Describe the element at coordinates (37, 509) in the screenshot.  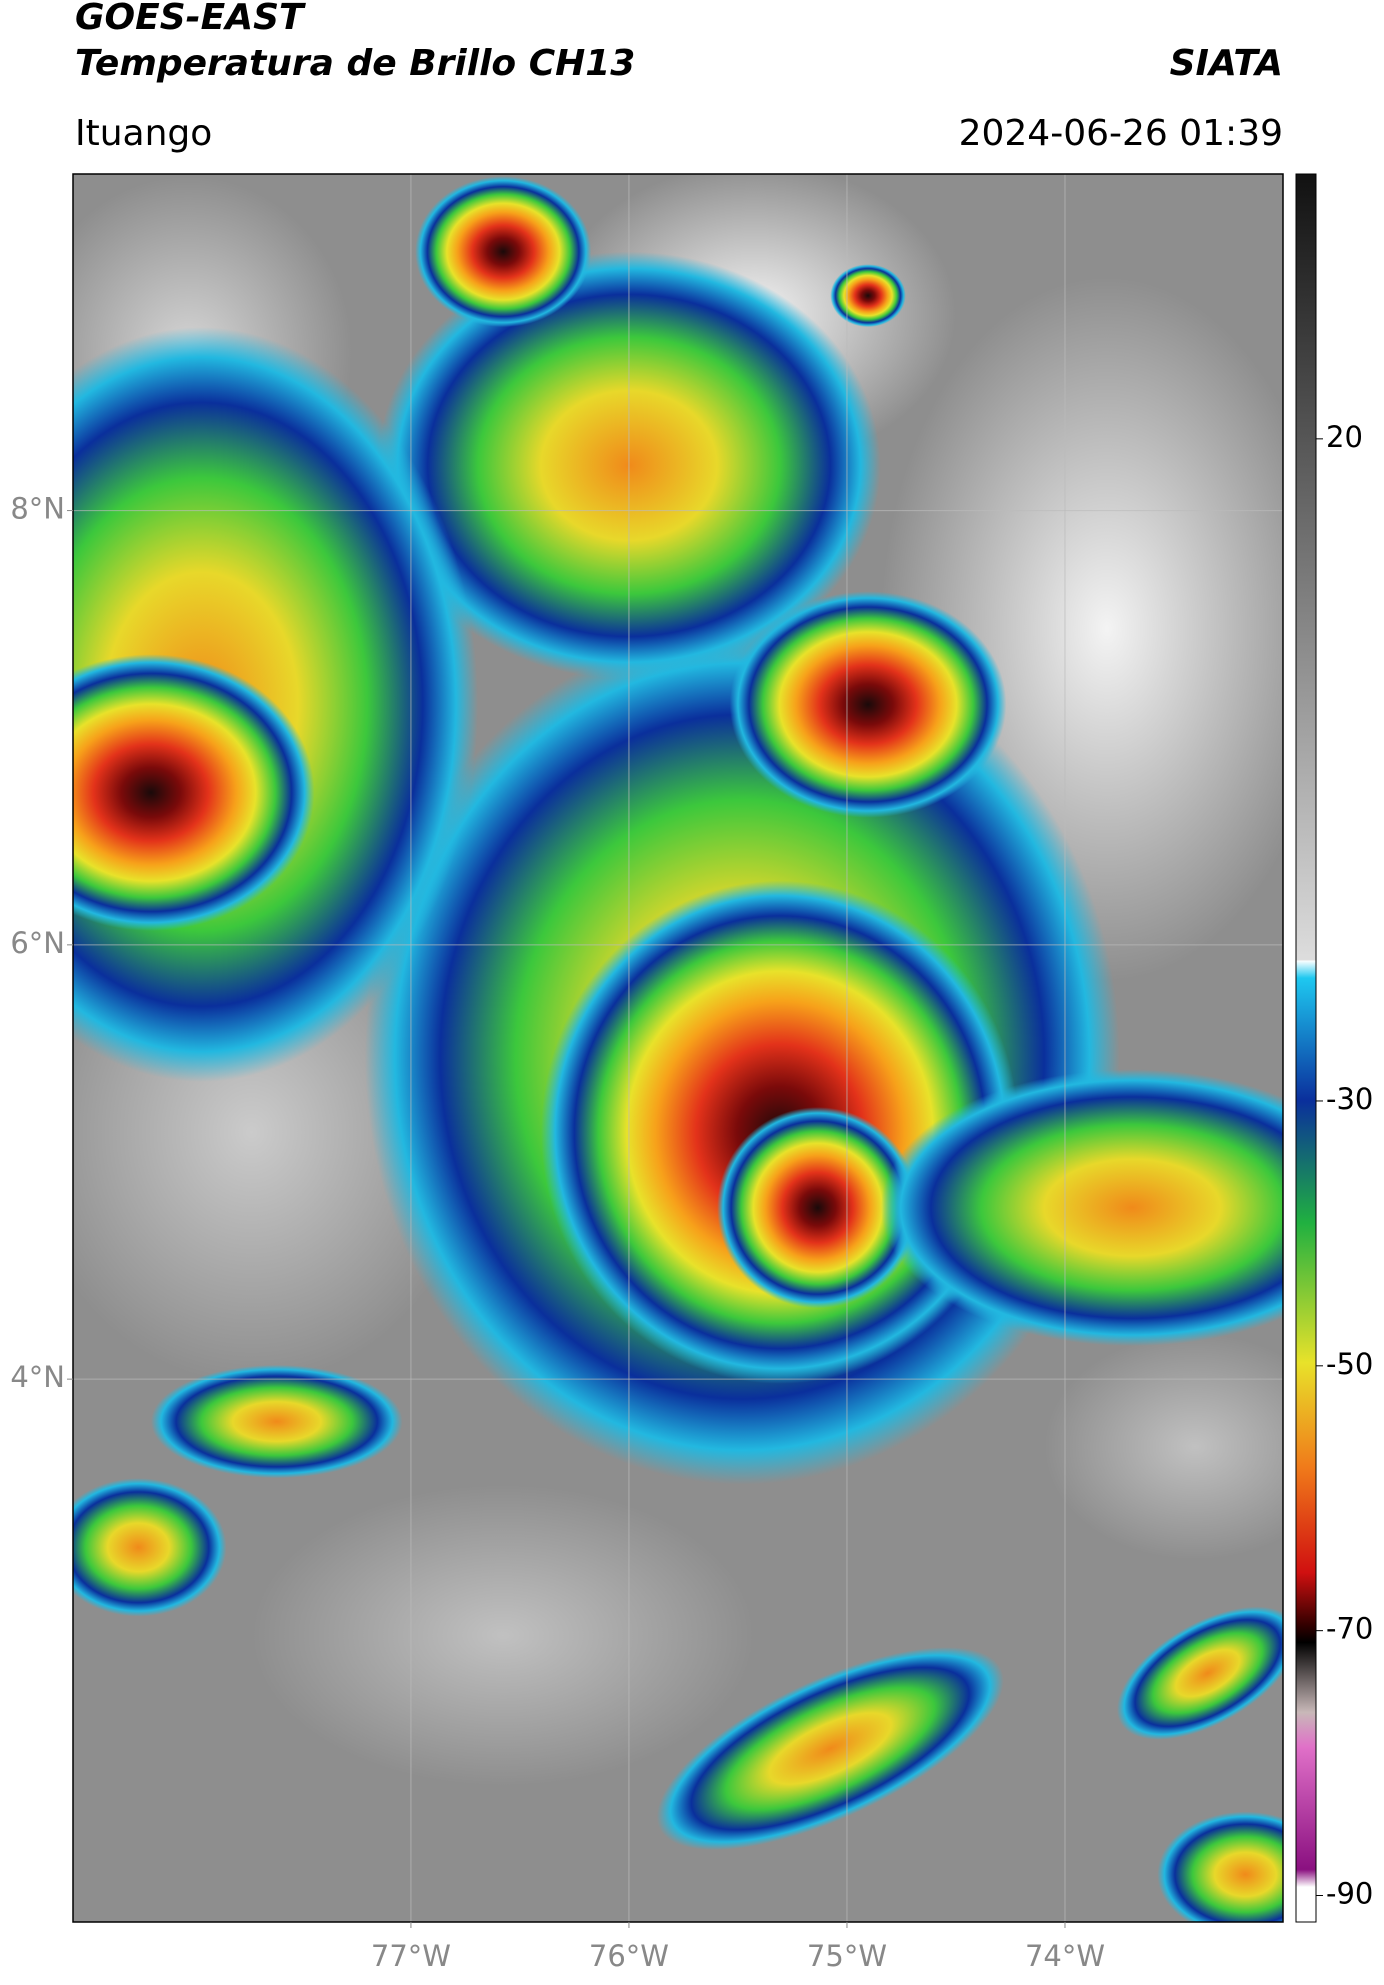
I see `y-tick-label: 8°N` at that location.